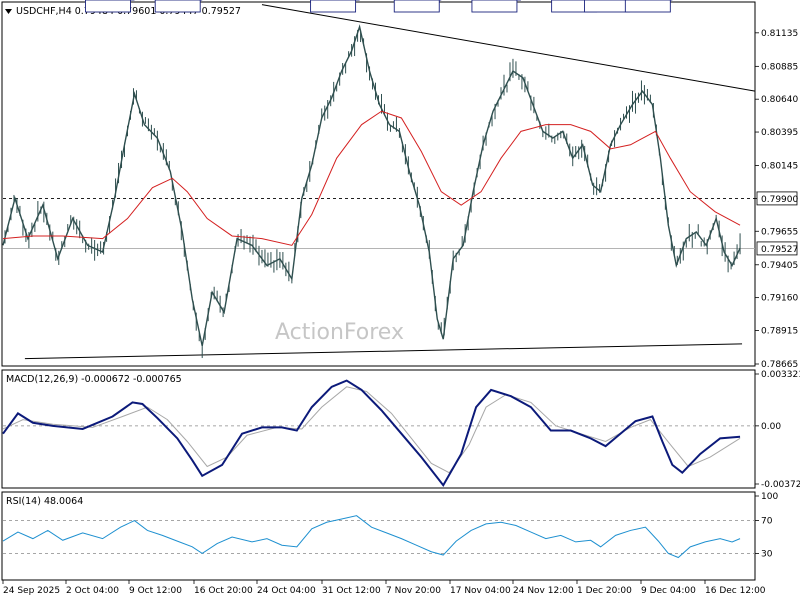 The image size is (800, 600). I want to click on svg-text: 0.79527, so click(779, 250).